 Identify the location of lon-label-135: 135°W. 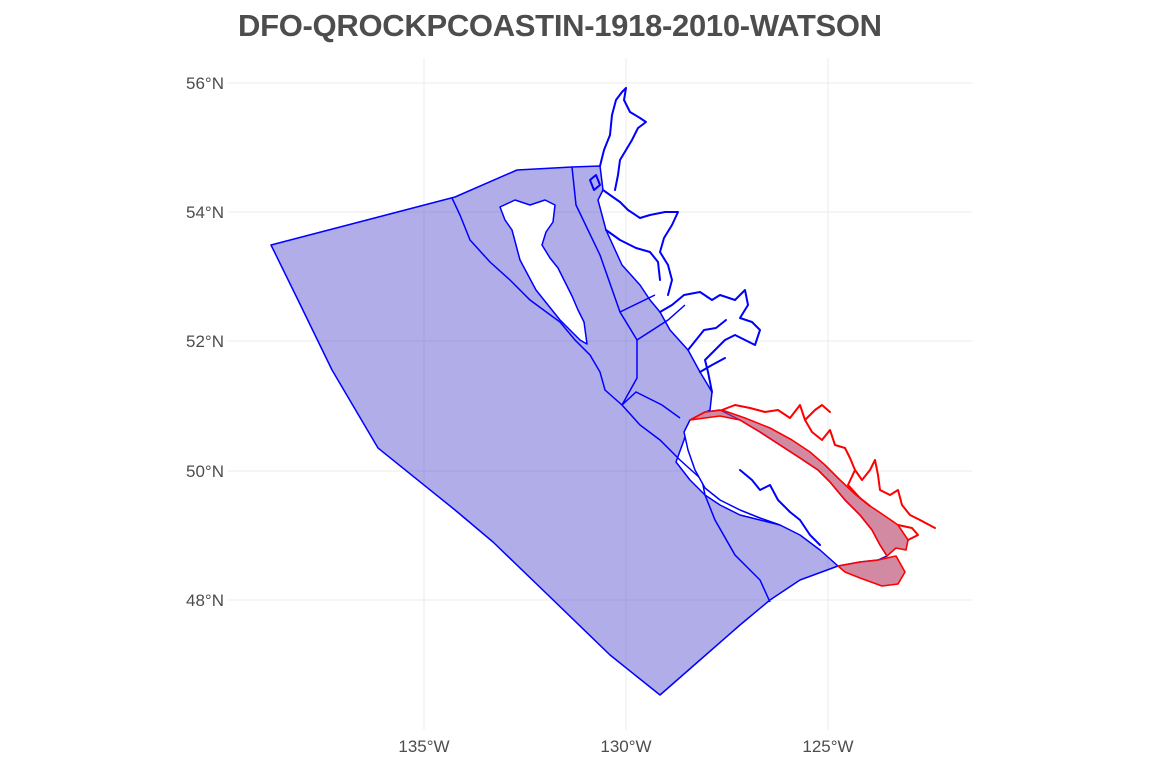
(423, 746).